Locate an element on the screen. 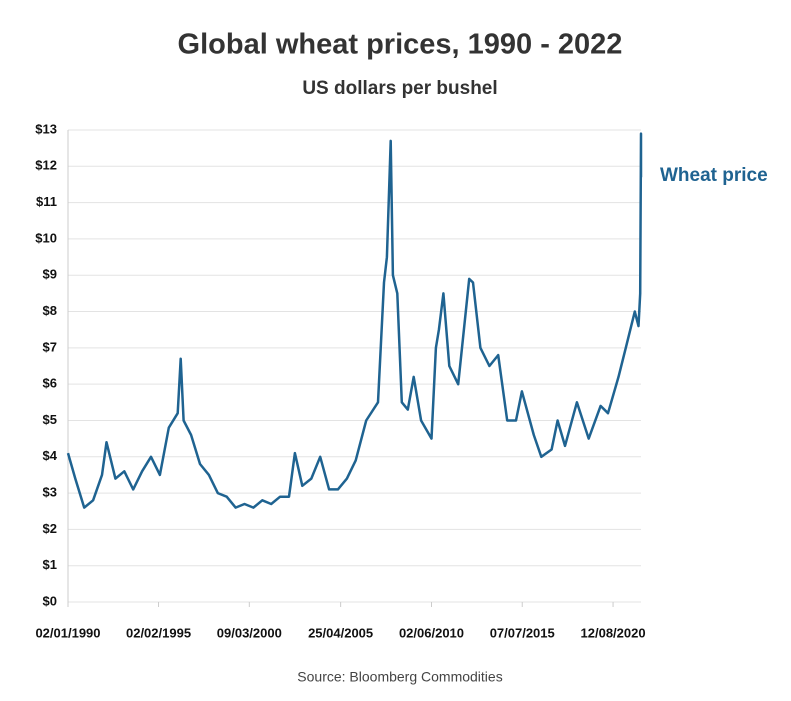  x-tick-label: 12/08/2020 is located at coordinates (613, 632).